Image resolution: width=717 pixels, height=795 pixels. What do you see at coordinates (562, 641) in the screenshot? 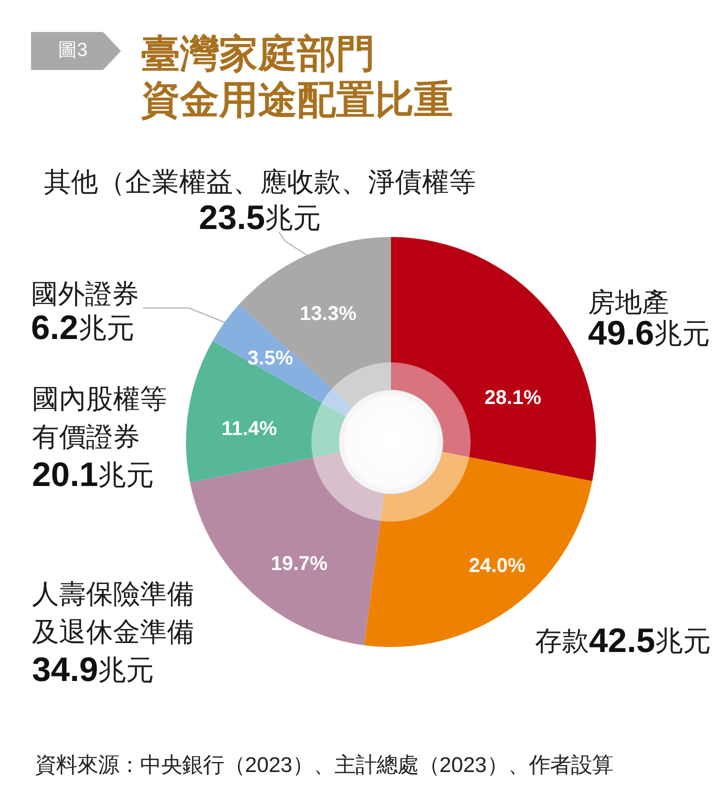
I see `slice-label: 存款` at bounding box center [562, 641].